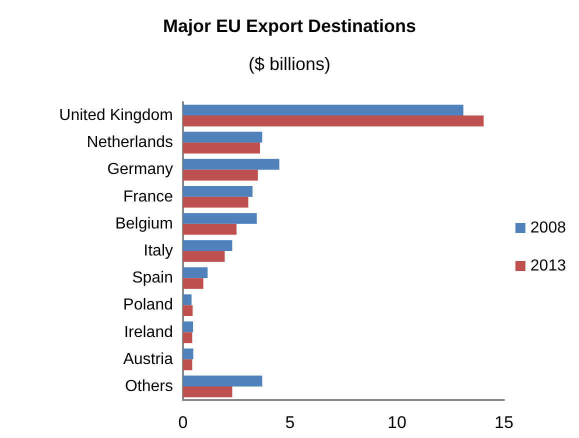 The width and height of the screenshot is (579, 438). Describe the element at coordinates (548, 266) in the screenshot. I see `legend-label: 2013` at that location.